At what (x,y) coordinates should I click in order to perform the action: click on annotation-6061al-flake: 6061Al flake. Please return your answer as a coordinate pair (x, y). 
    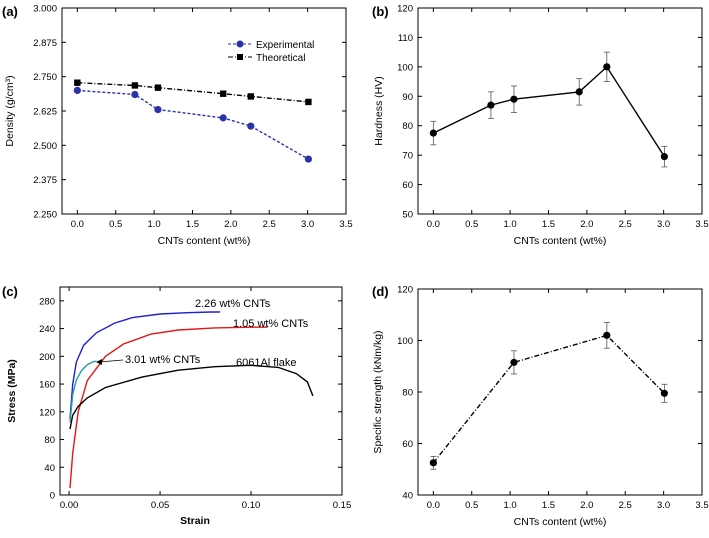
    Looking at the image, I should click on (266, 363).